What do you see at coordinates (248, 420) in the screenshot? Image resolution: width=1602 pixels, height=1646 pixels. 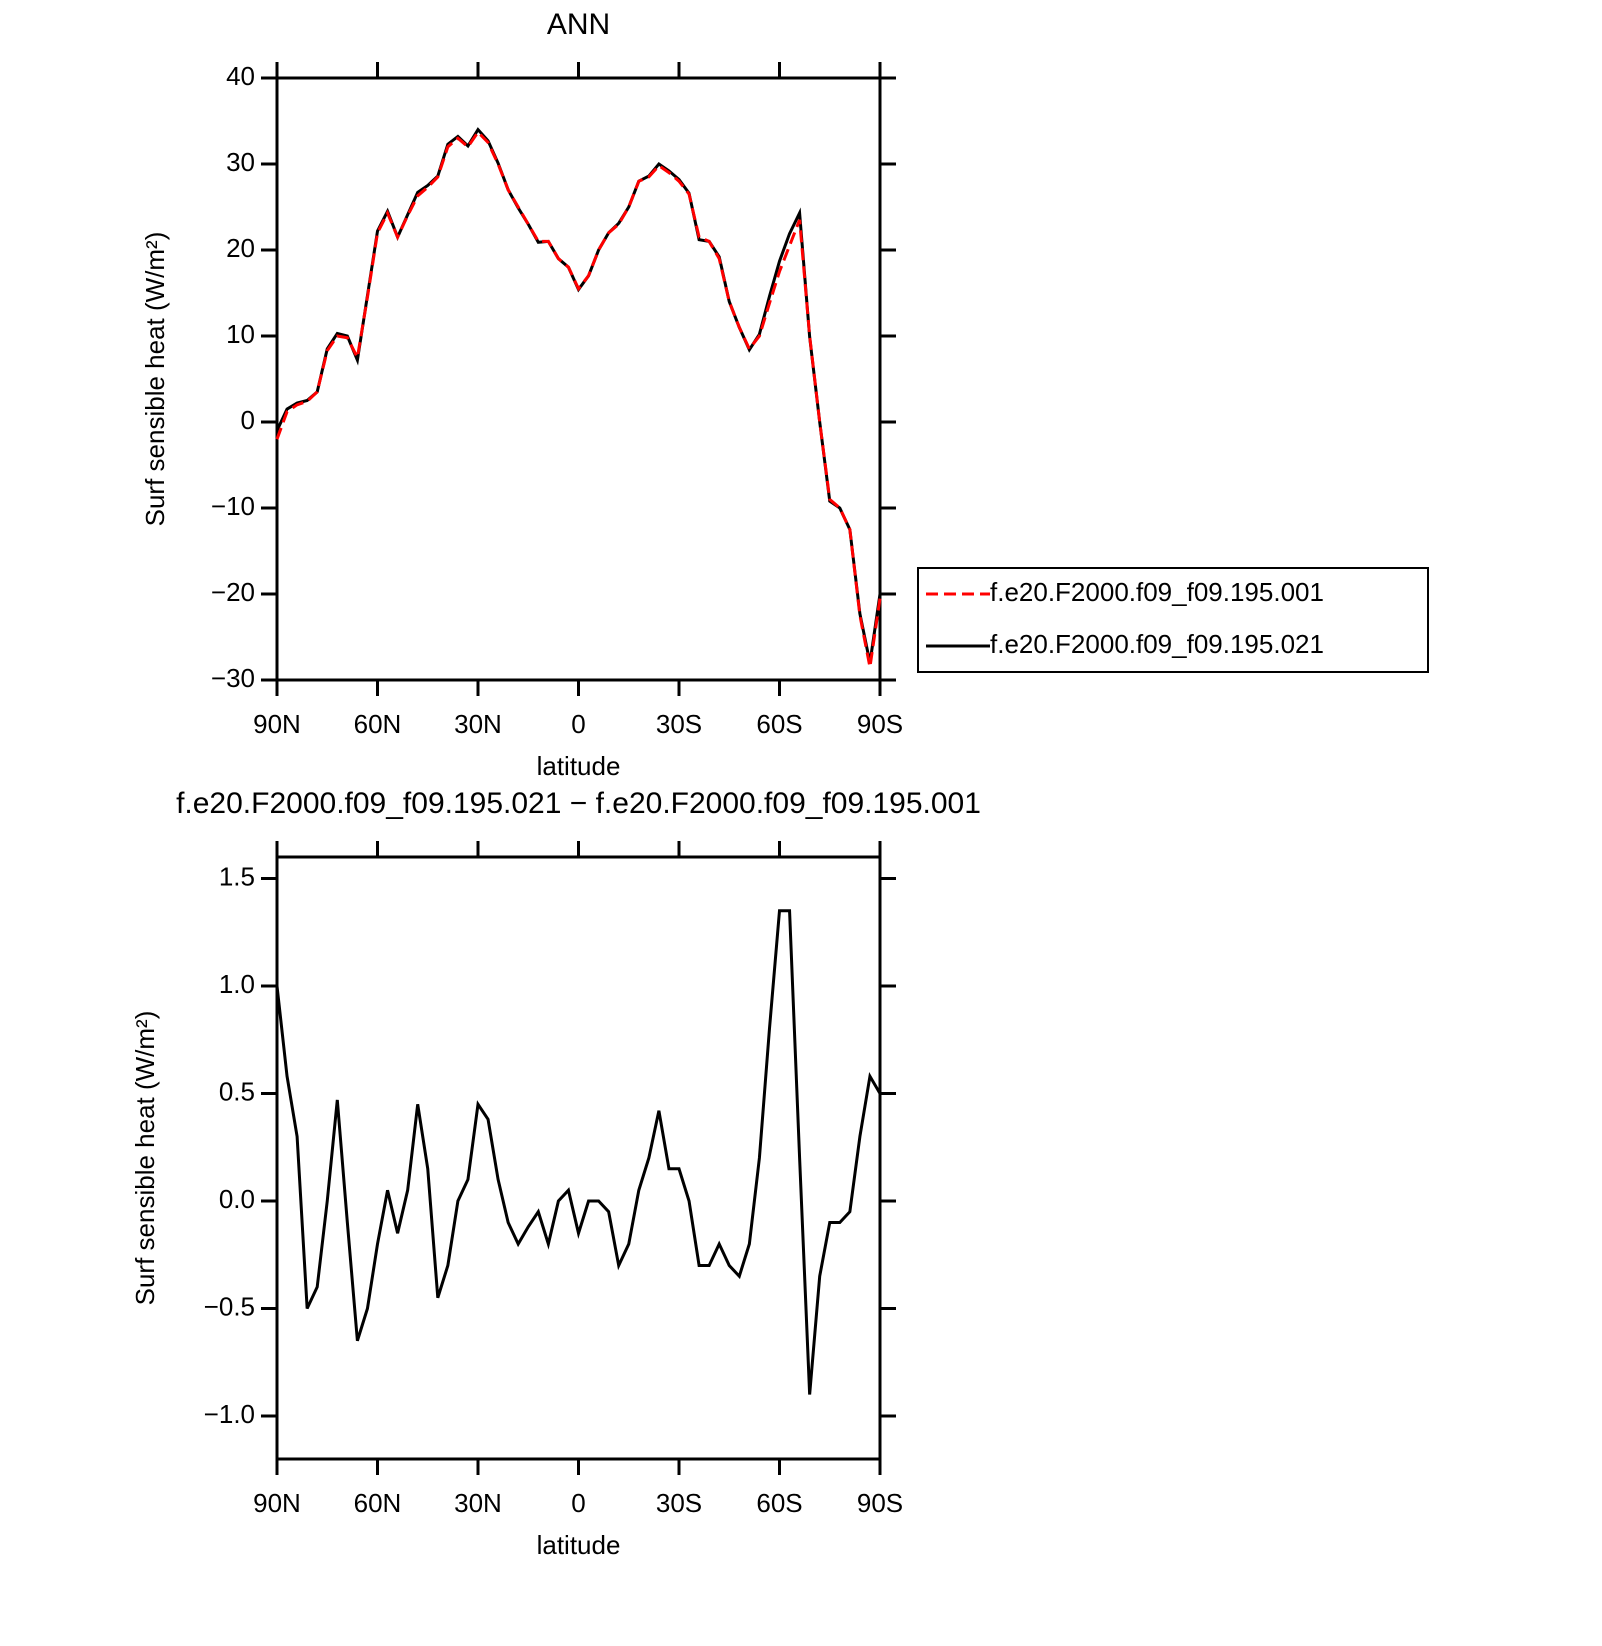 I see `y-tick-label: 0` at bounding box center [248, 420].